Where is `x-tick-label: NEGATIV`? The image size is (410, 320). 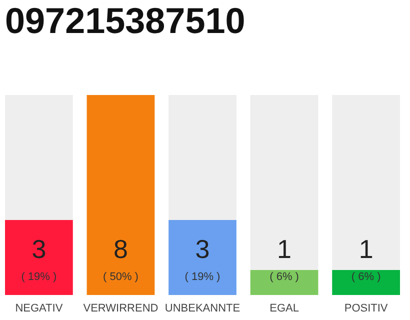 x-tick-label: NEGATIV is located at coordinates (39, 308).